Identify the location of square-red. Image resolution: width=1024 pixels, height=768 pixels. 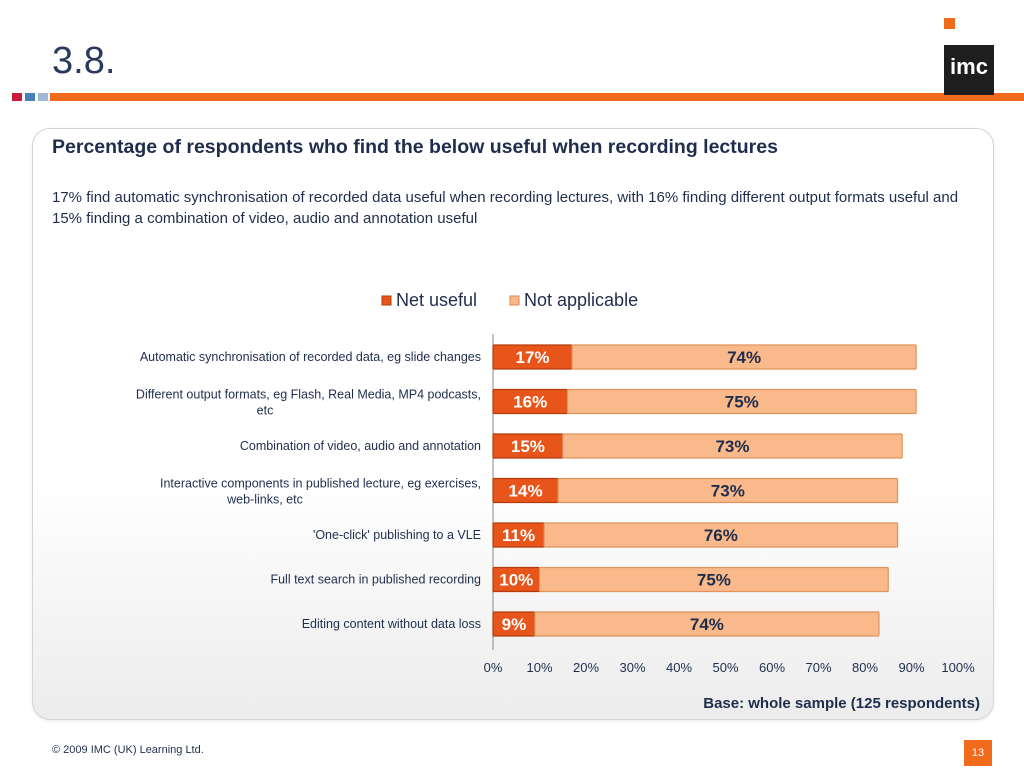
(17, 97).